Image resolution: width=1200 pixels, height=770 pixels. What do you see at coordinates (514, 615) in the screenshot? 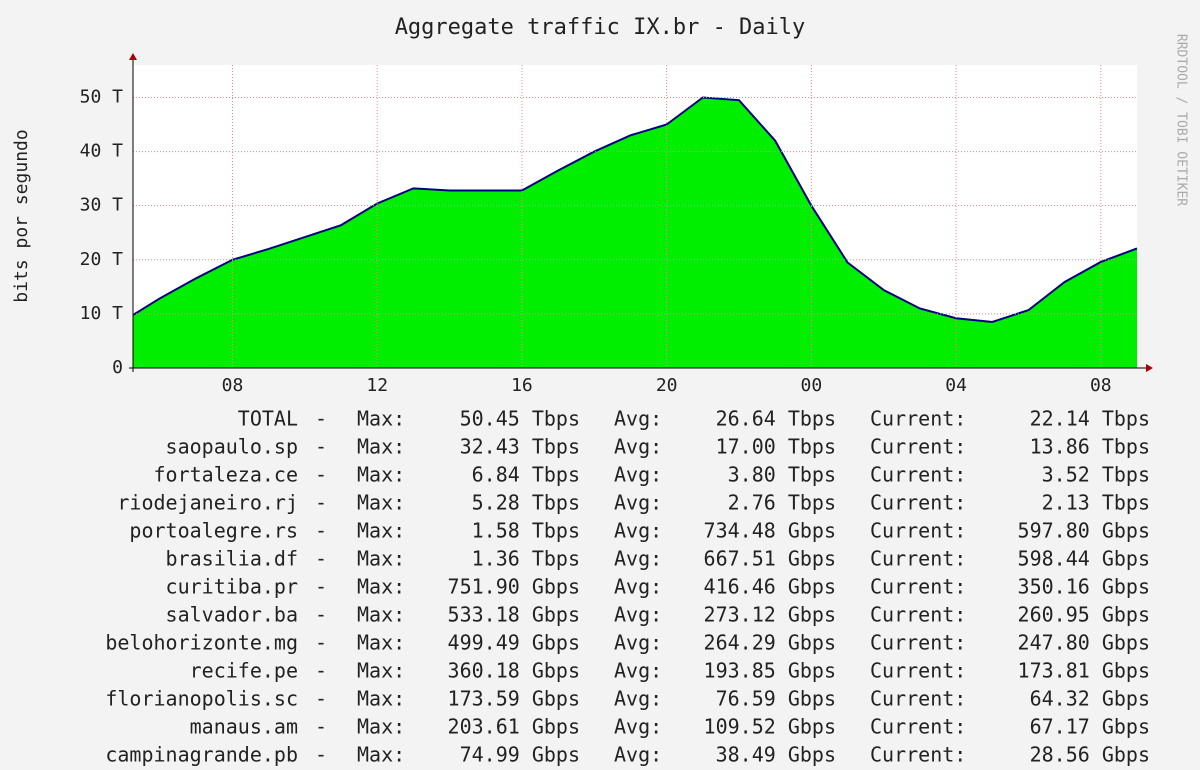
I see `stat-value: 533.18 Gbps` at bounding box center [514, 615].